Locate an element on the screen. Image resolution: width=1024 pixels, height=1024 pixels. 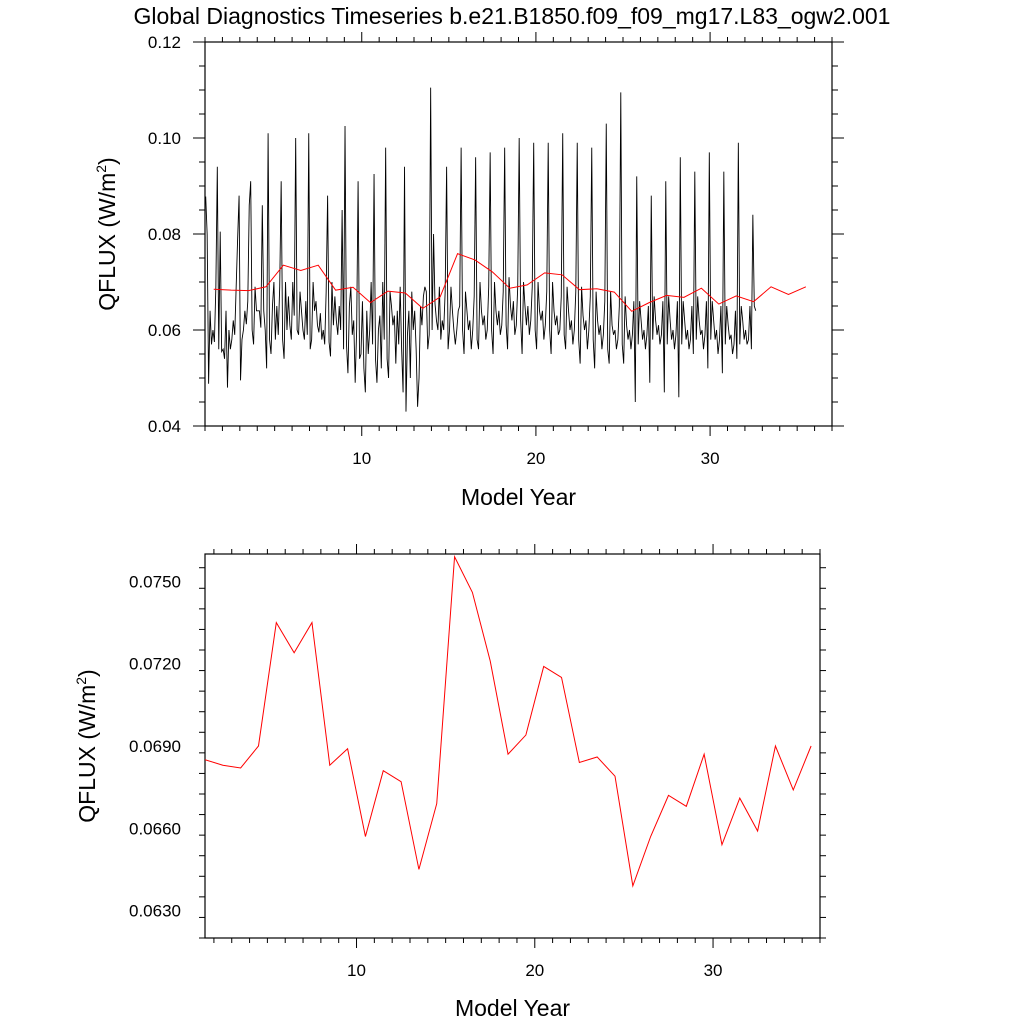
top-y-tick-label: 0.04 is located at coordinates (164, 426).